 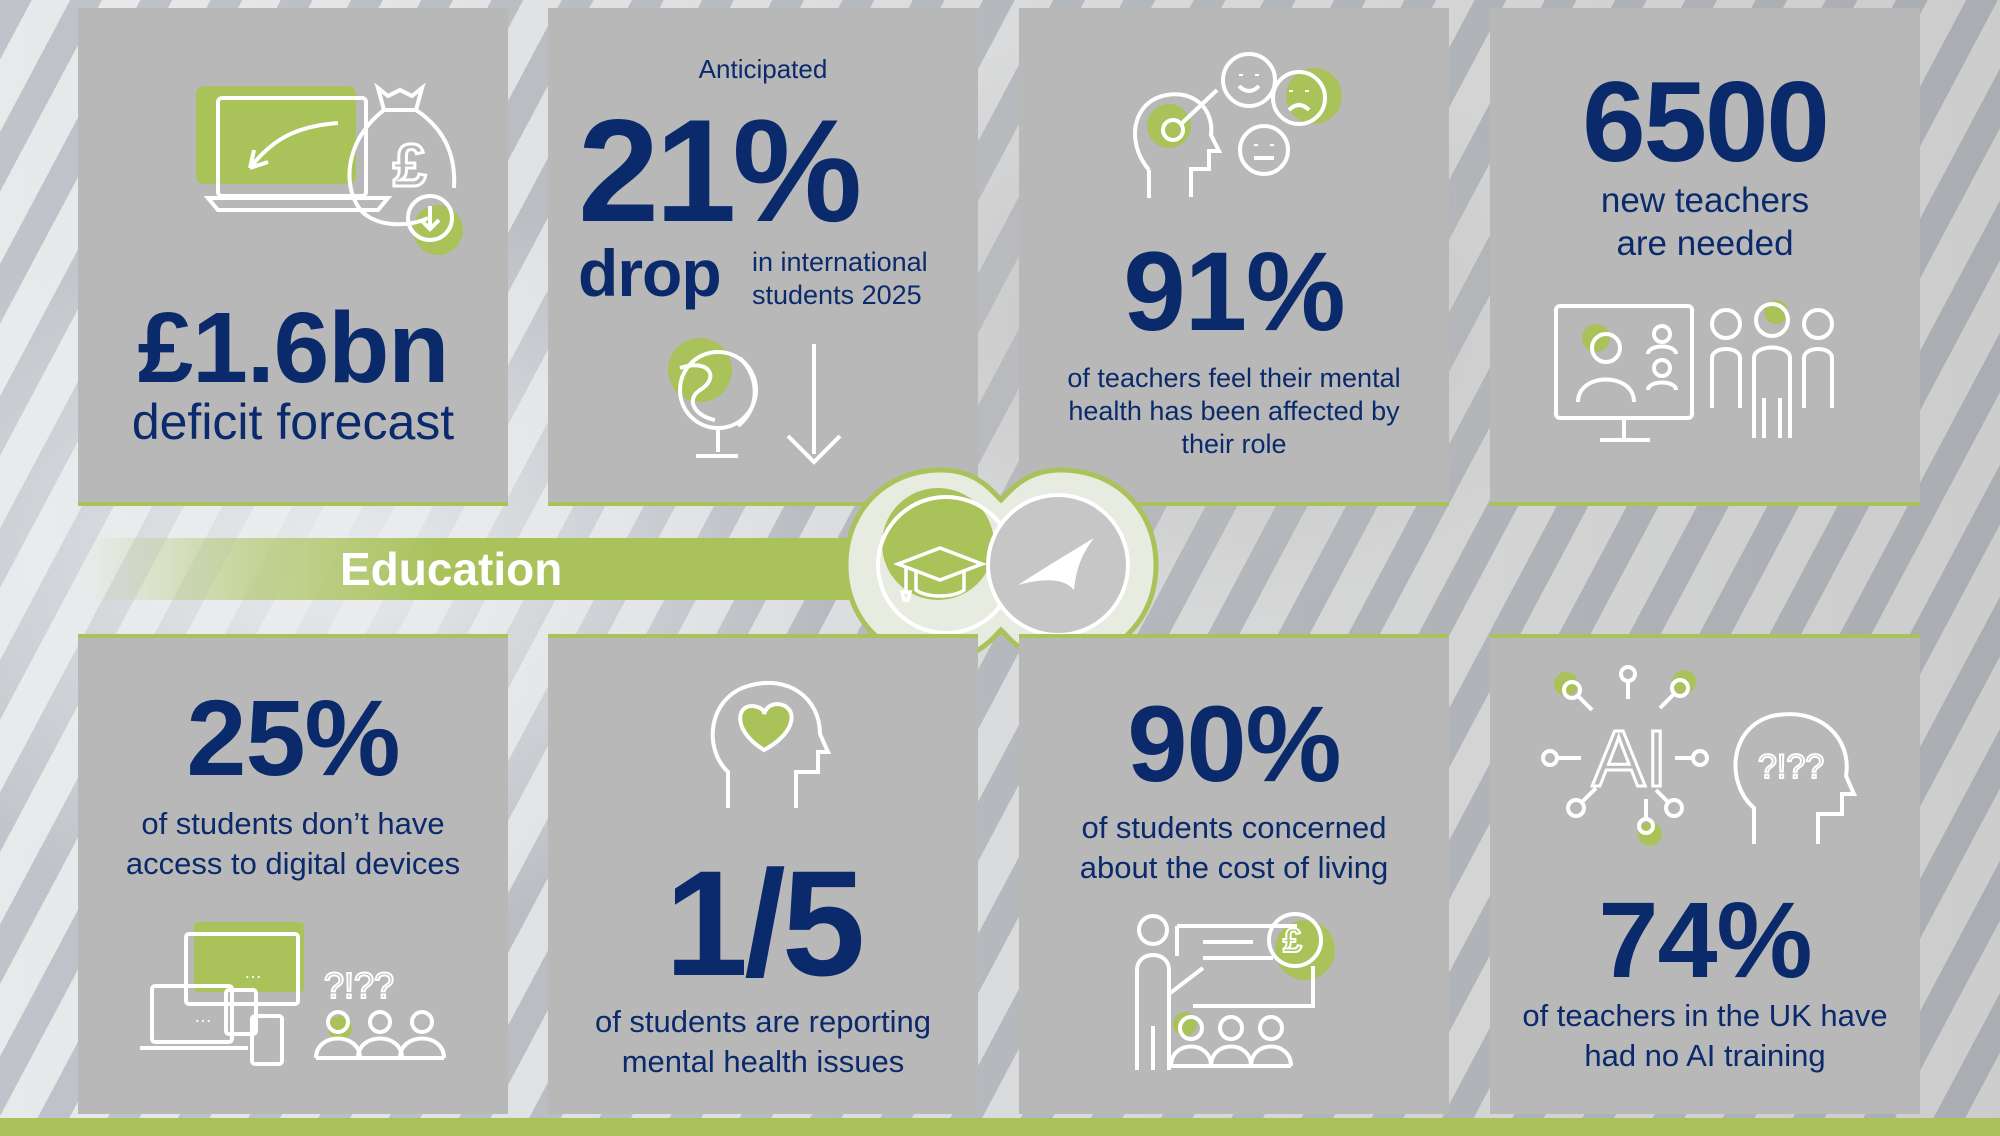 I want to click on laptop-money-bag-icon: £, so click(x=329, y=161).